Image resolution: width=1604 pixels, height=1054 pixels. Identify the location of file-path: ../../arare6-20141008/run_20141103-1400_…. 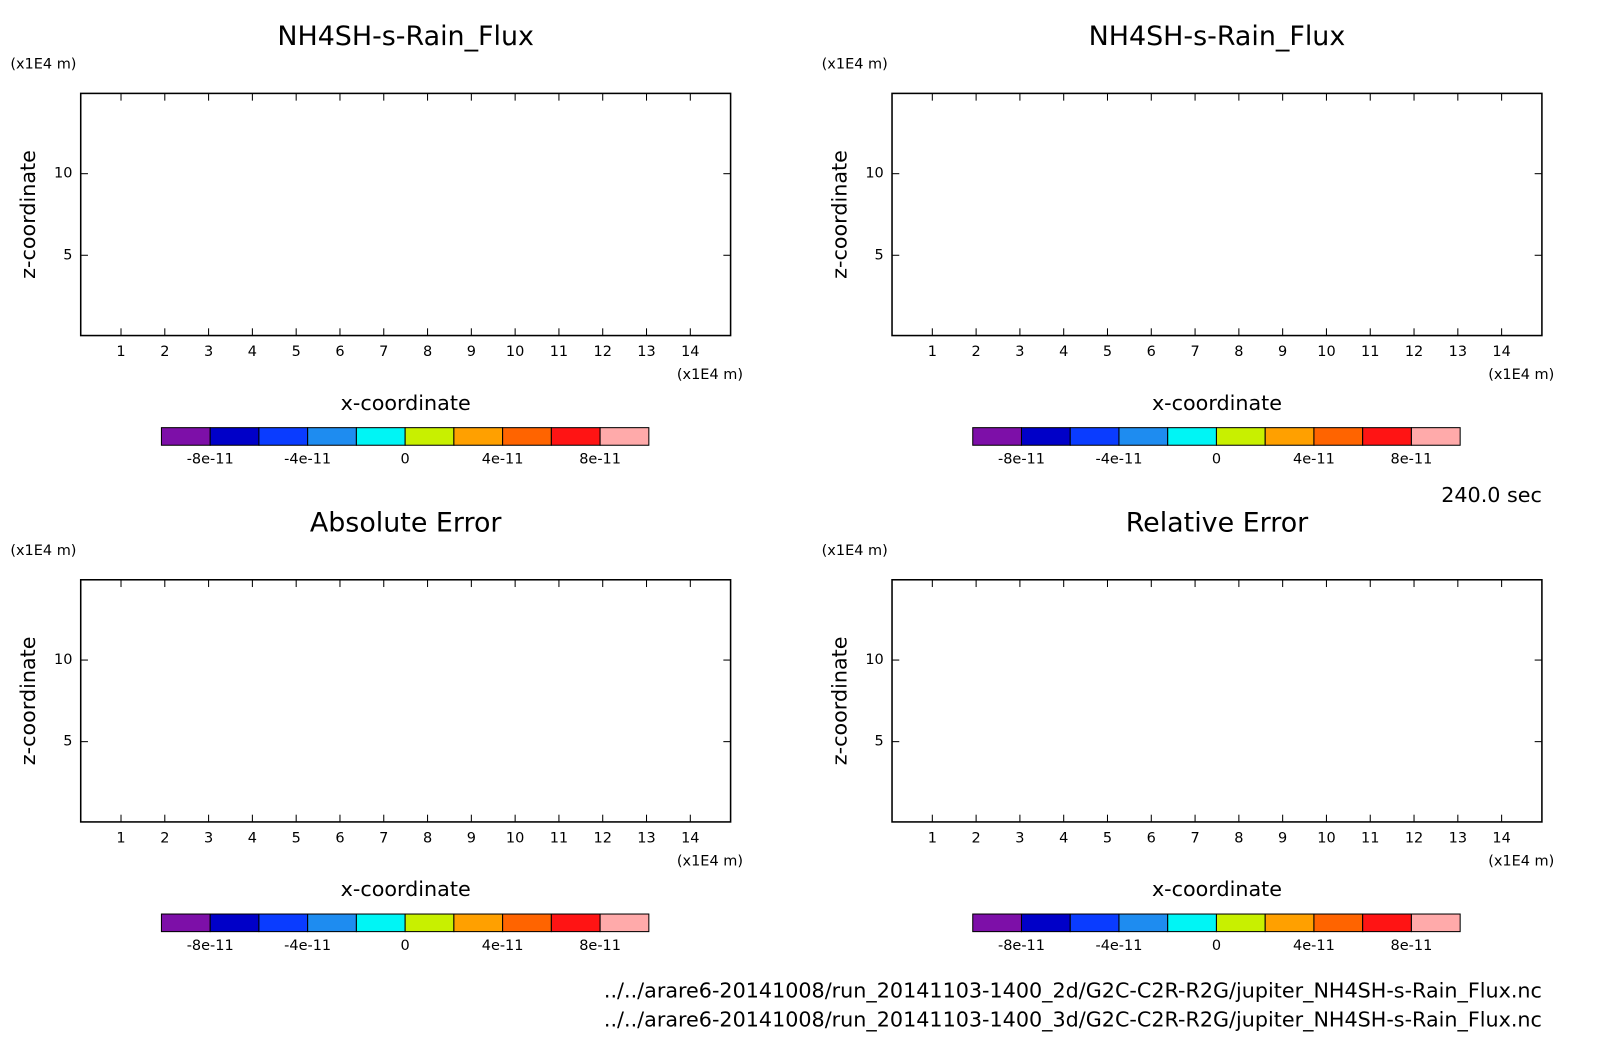
(1073, 991).